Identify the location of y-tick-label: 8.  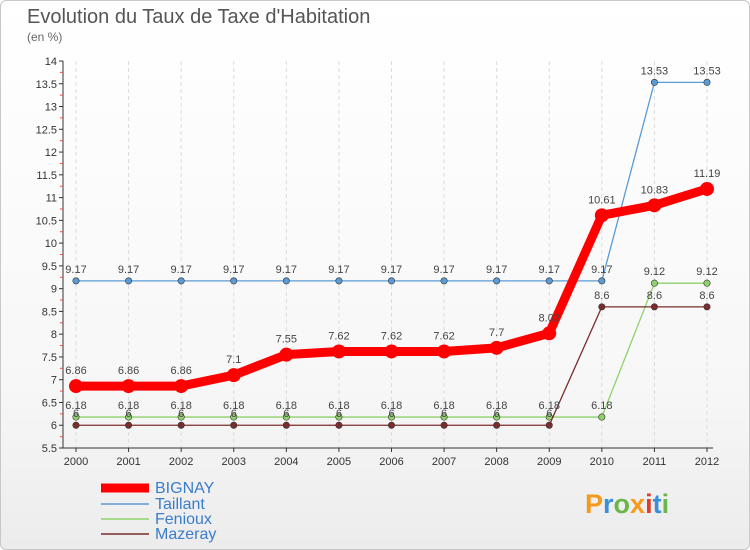
(54, 335).